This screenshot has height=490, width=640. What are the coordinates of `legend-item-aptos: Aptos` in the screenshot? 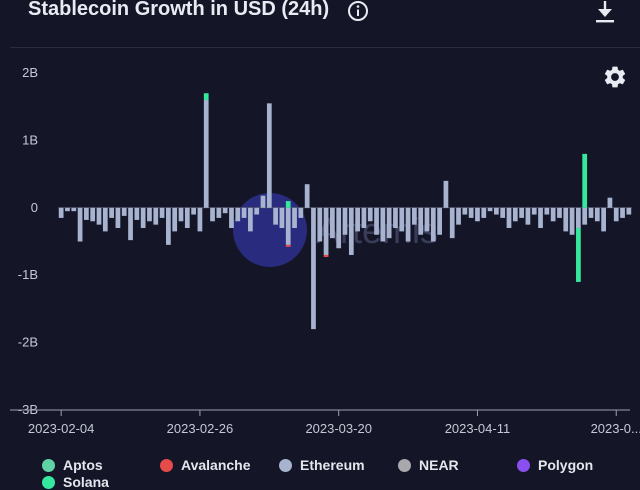 It's located at (72, 465).